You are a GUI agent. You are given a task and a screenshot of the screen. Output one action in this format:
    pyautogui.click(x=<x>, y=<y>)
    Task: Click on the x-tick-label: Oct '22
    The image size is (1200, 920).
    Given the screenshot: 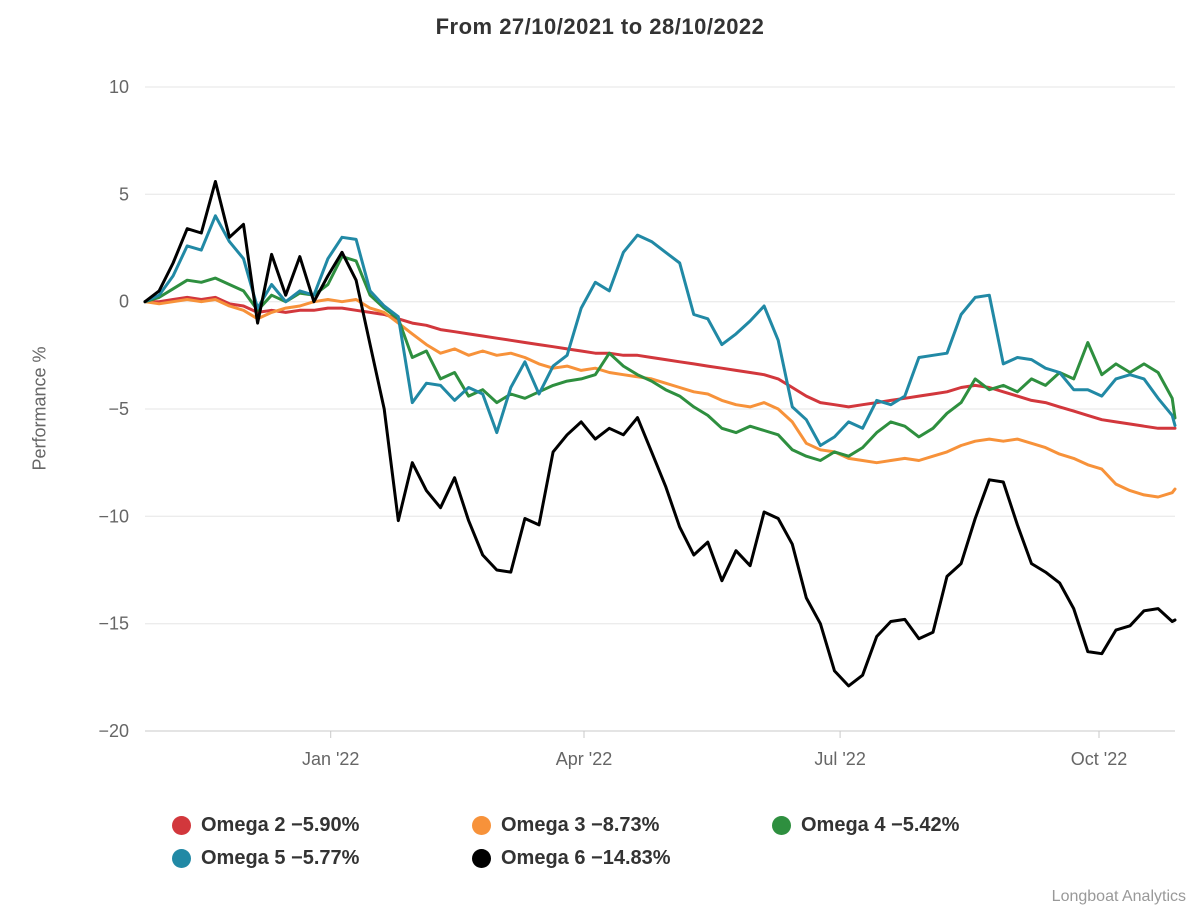 What is the action you would take?
    pyautogui.click(x=1099, y=759)
    